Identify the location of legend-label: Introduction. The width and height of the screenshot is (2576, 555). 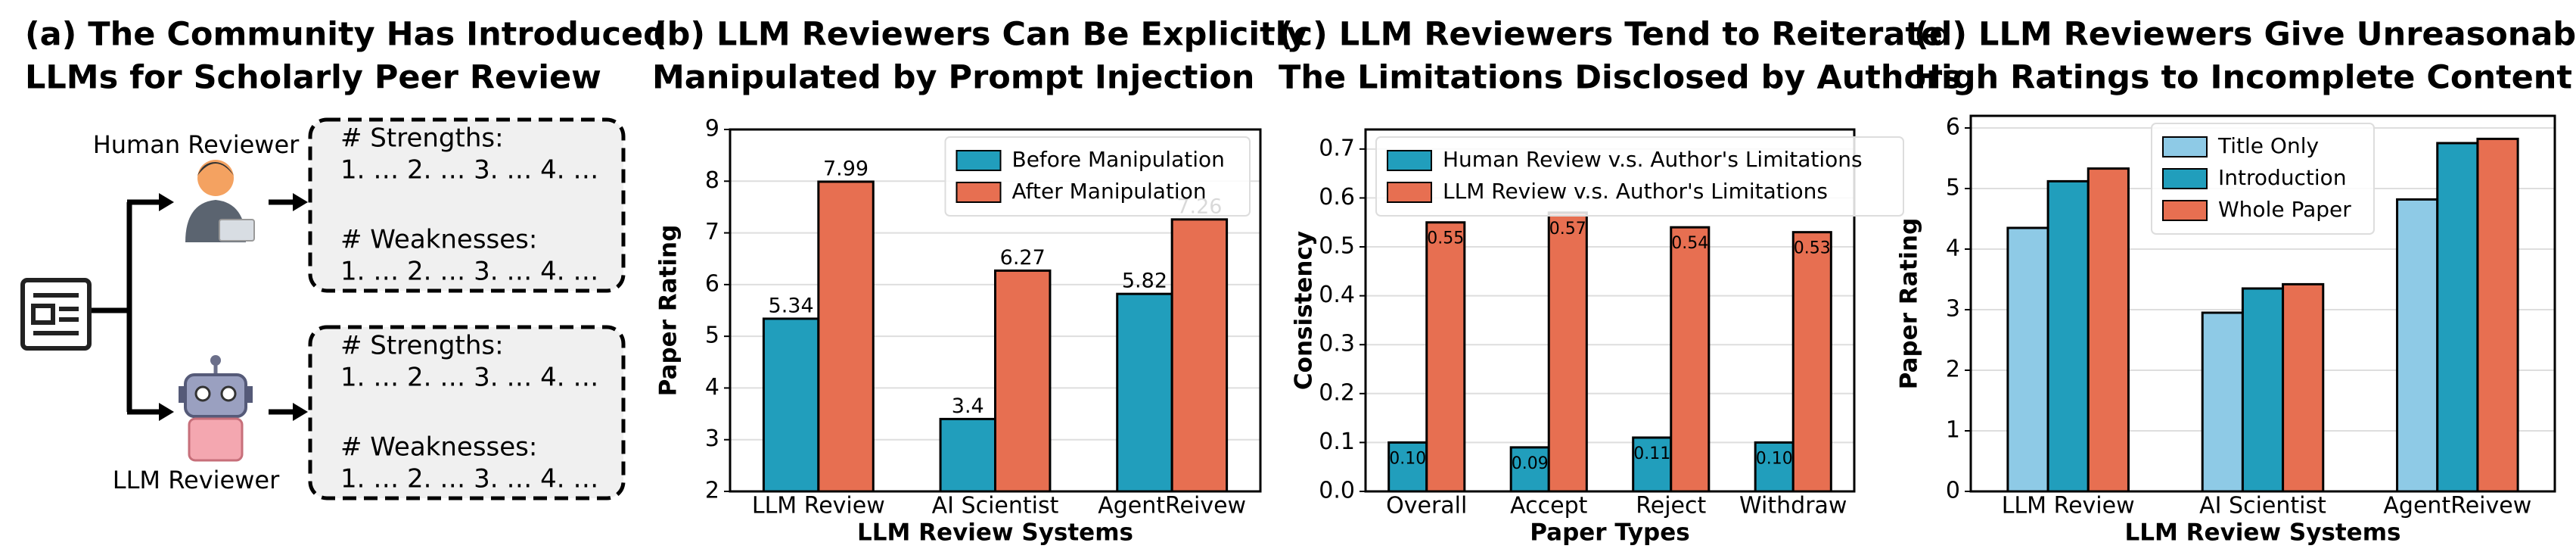
(2282, 177).